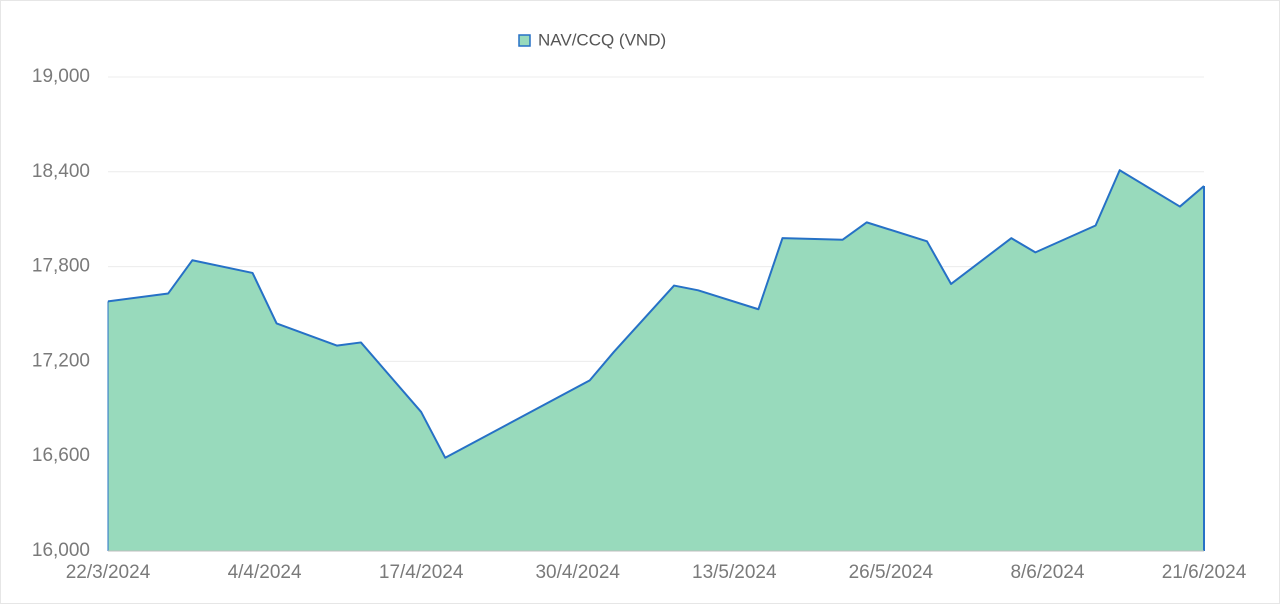  I want to click on legend-swatch, so click(524, 40).